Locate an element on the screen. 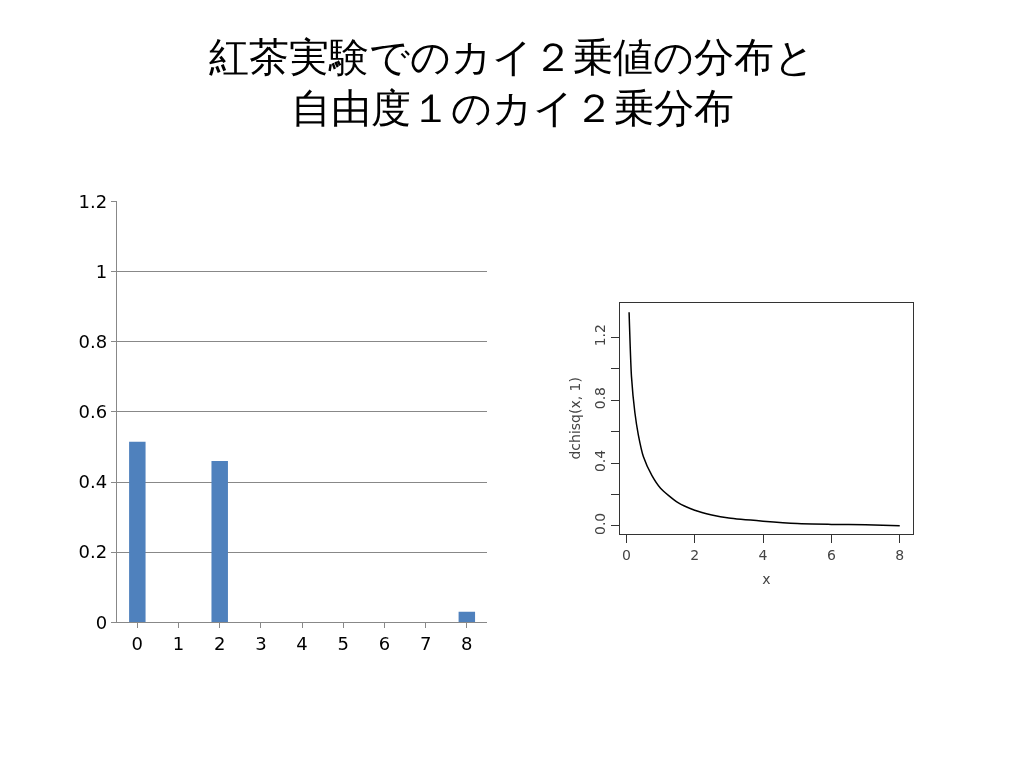 The image size is (1024, 768). chart-title: 紅茶実験でのカイ２乗値の分布と is located at coordinates (512, 57).